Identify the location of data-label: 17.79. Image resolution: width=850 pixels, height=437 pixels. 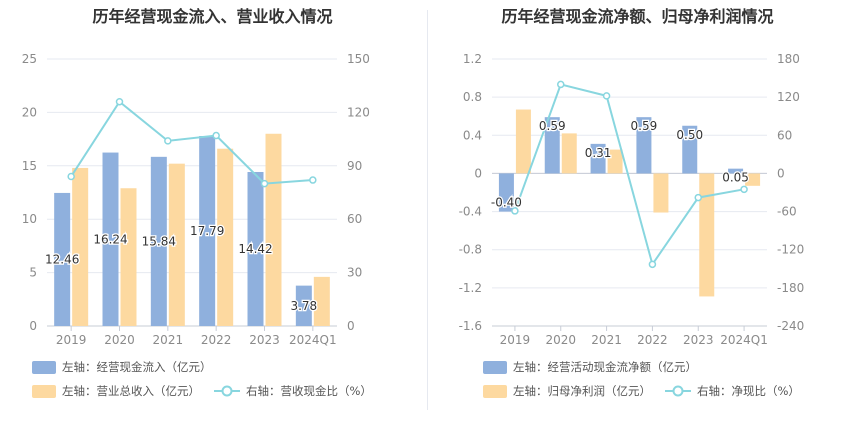
(207, 231).